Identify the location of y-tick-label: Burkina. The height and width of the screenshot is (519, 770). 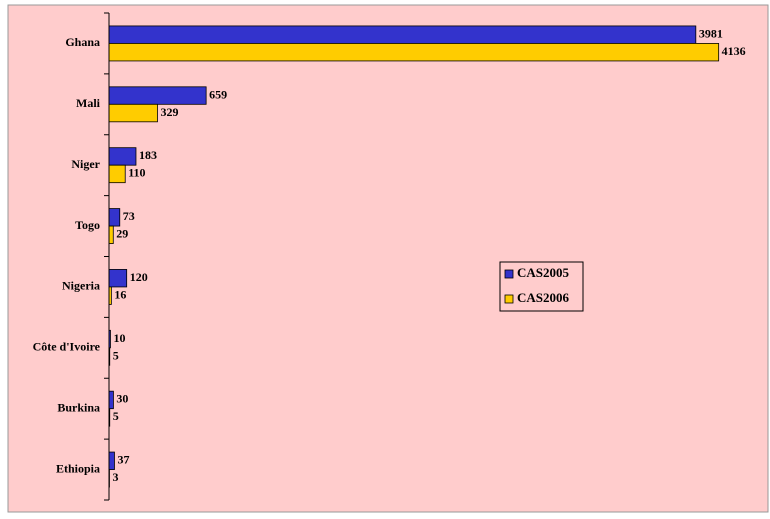
(78, 407).